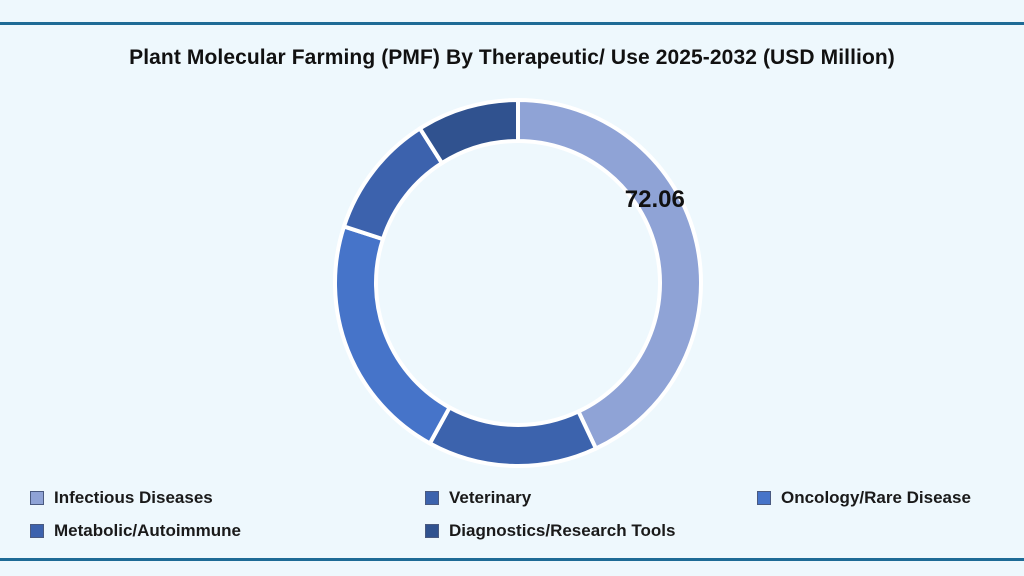 This screenshot has height=576, width=1024. I want to click on legend-item-infectious-diseases: Infectious Diseases, so click(121, 498).